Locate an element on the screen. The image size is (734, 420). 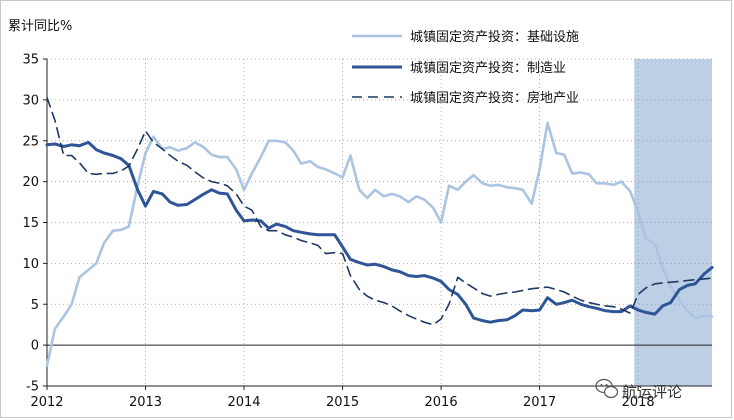
x-tick-label: 2013 is located at coordinates (145, 402).